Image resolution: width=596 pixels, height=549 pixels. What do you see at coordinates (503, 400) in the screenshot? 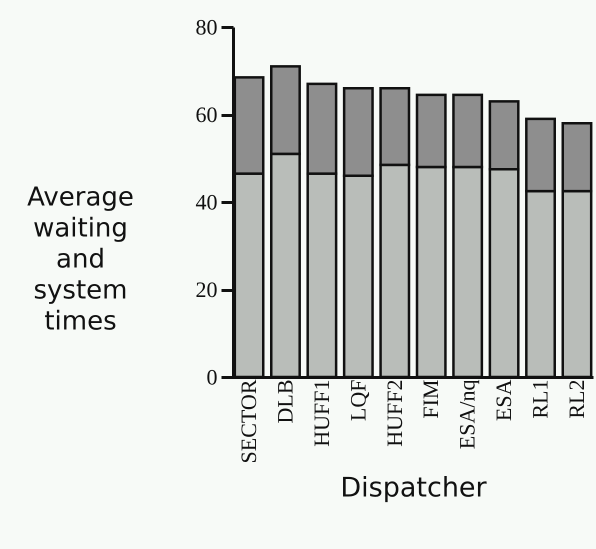
I see `x-tick-label: ESA` at bounding box center [503, 400].